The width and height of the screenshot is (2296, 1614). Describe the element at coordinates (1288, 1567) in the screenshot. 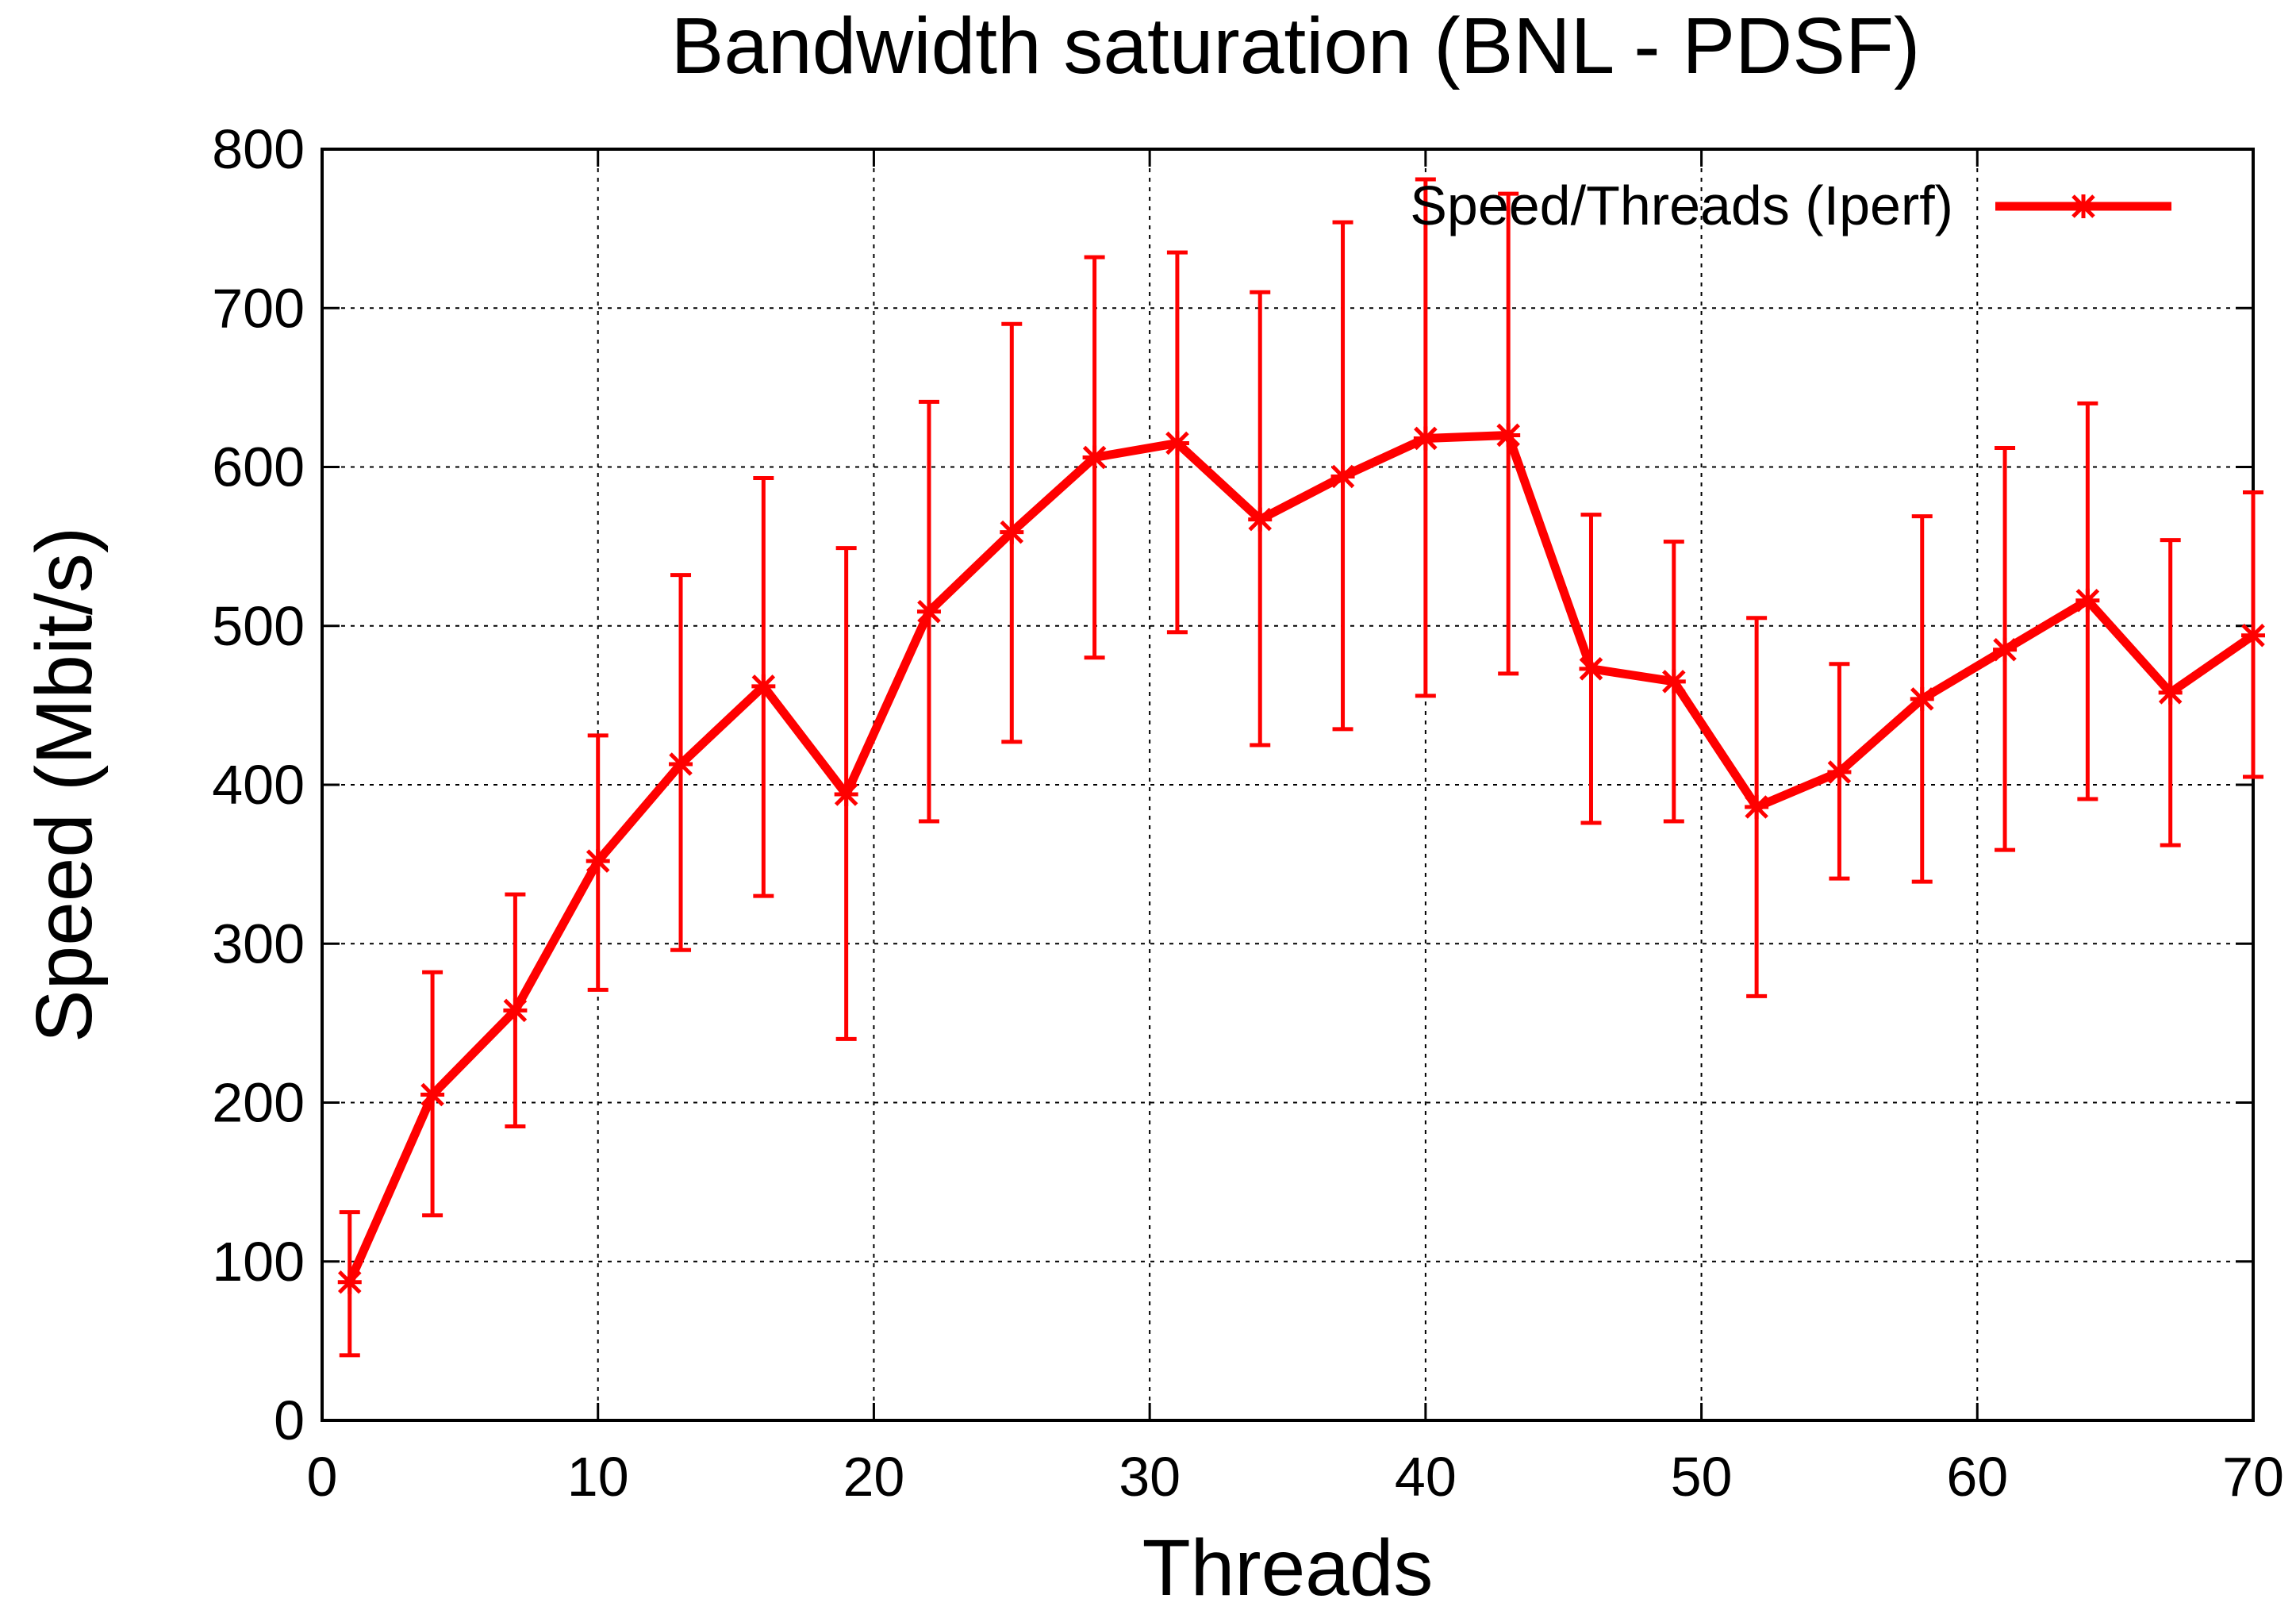

I see `x-axis-label: Threads` at that location.